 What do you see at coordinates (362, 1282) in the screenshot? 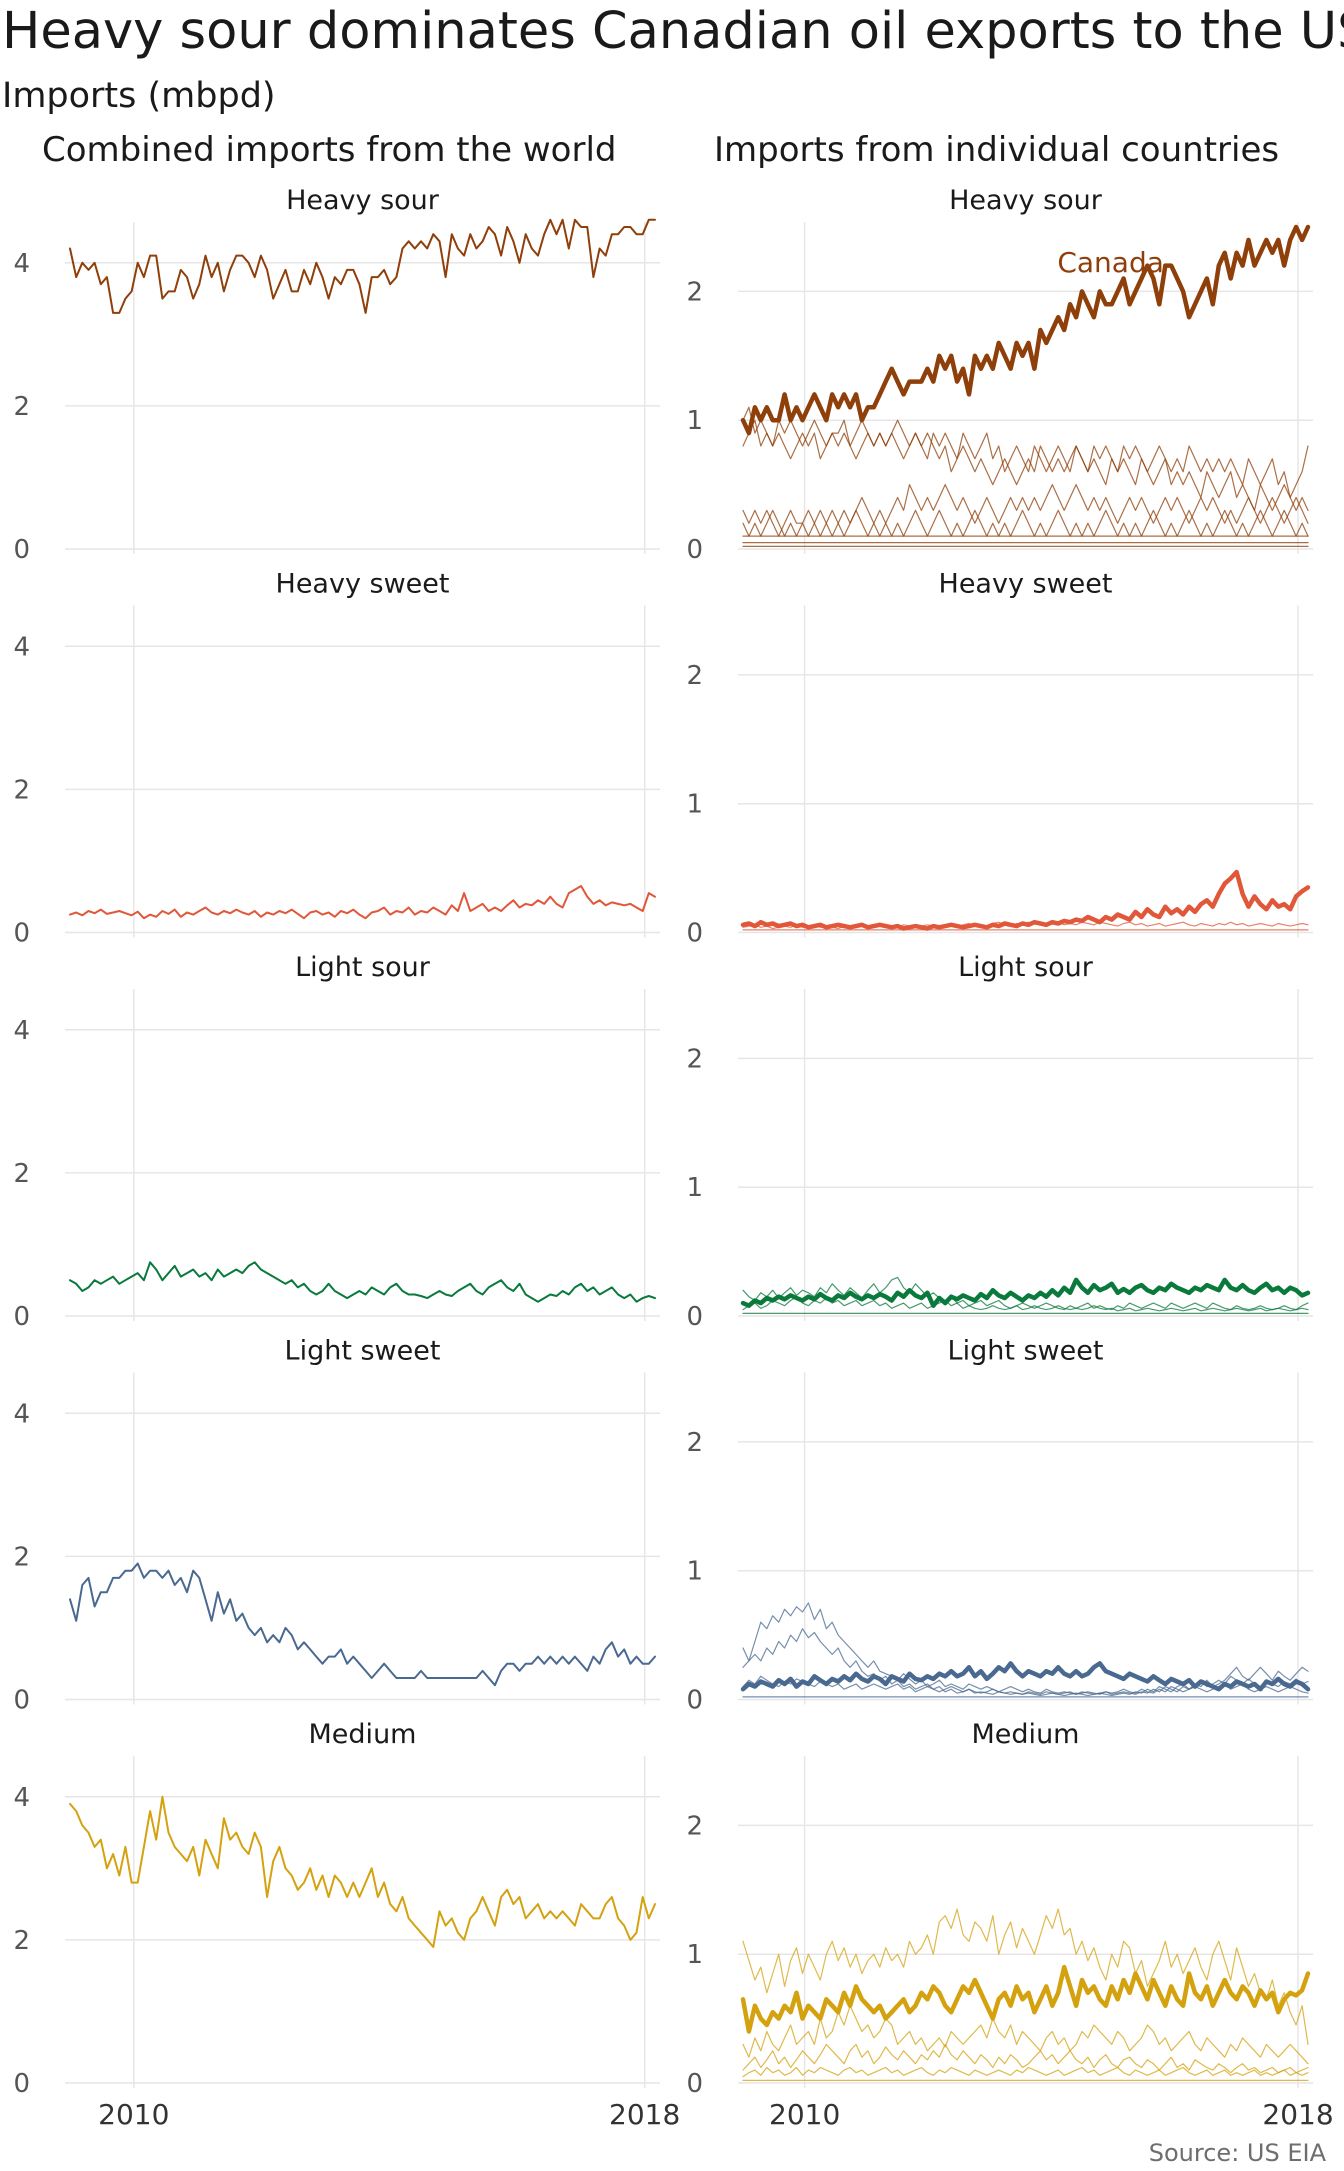
I see `series-line-world-light-sour-world` at bounding box center [362, 1282].